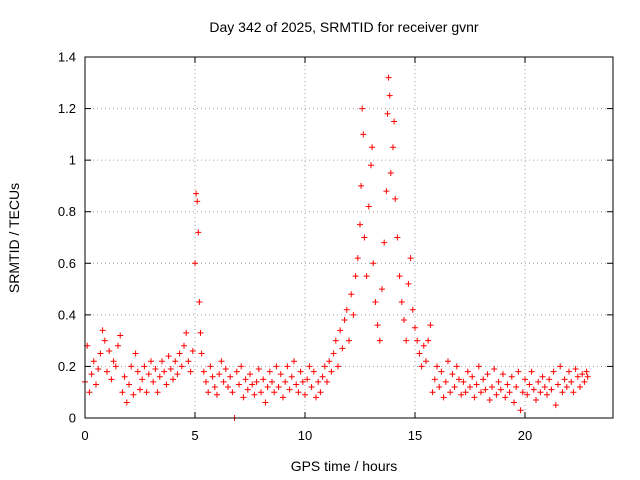 The width and height of the screenshot is (640, 480). What do you see at coordinates (84, 435) in the screenshot?
I see `x-tick-label: 0` at bounding box center [84, 435].